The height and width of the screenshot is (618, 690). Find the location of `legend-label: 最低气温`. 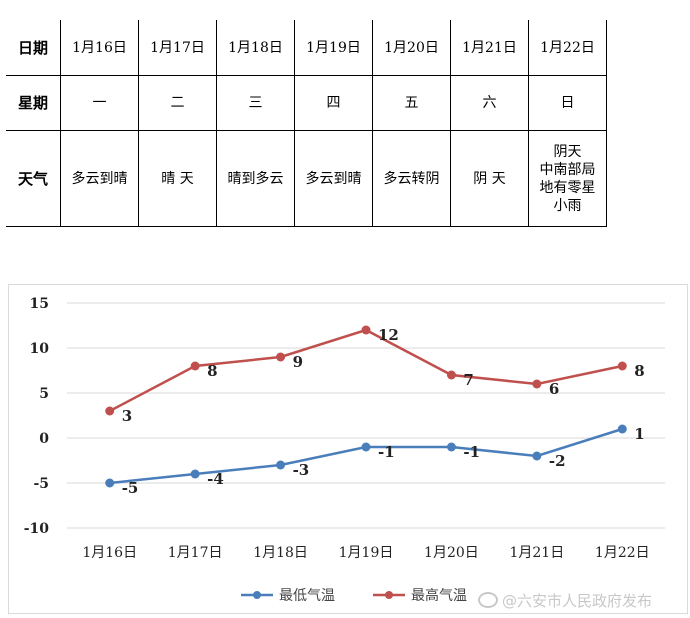

legend-label: 最低气温 is located at coordinates (307, 596).